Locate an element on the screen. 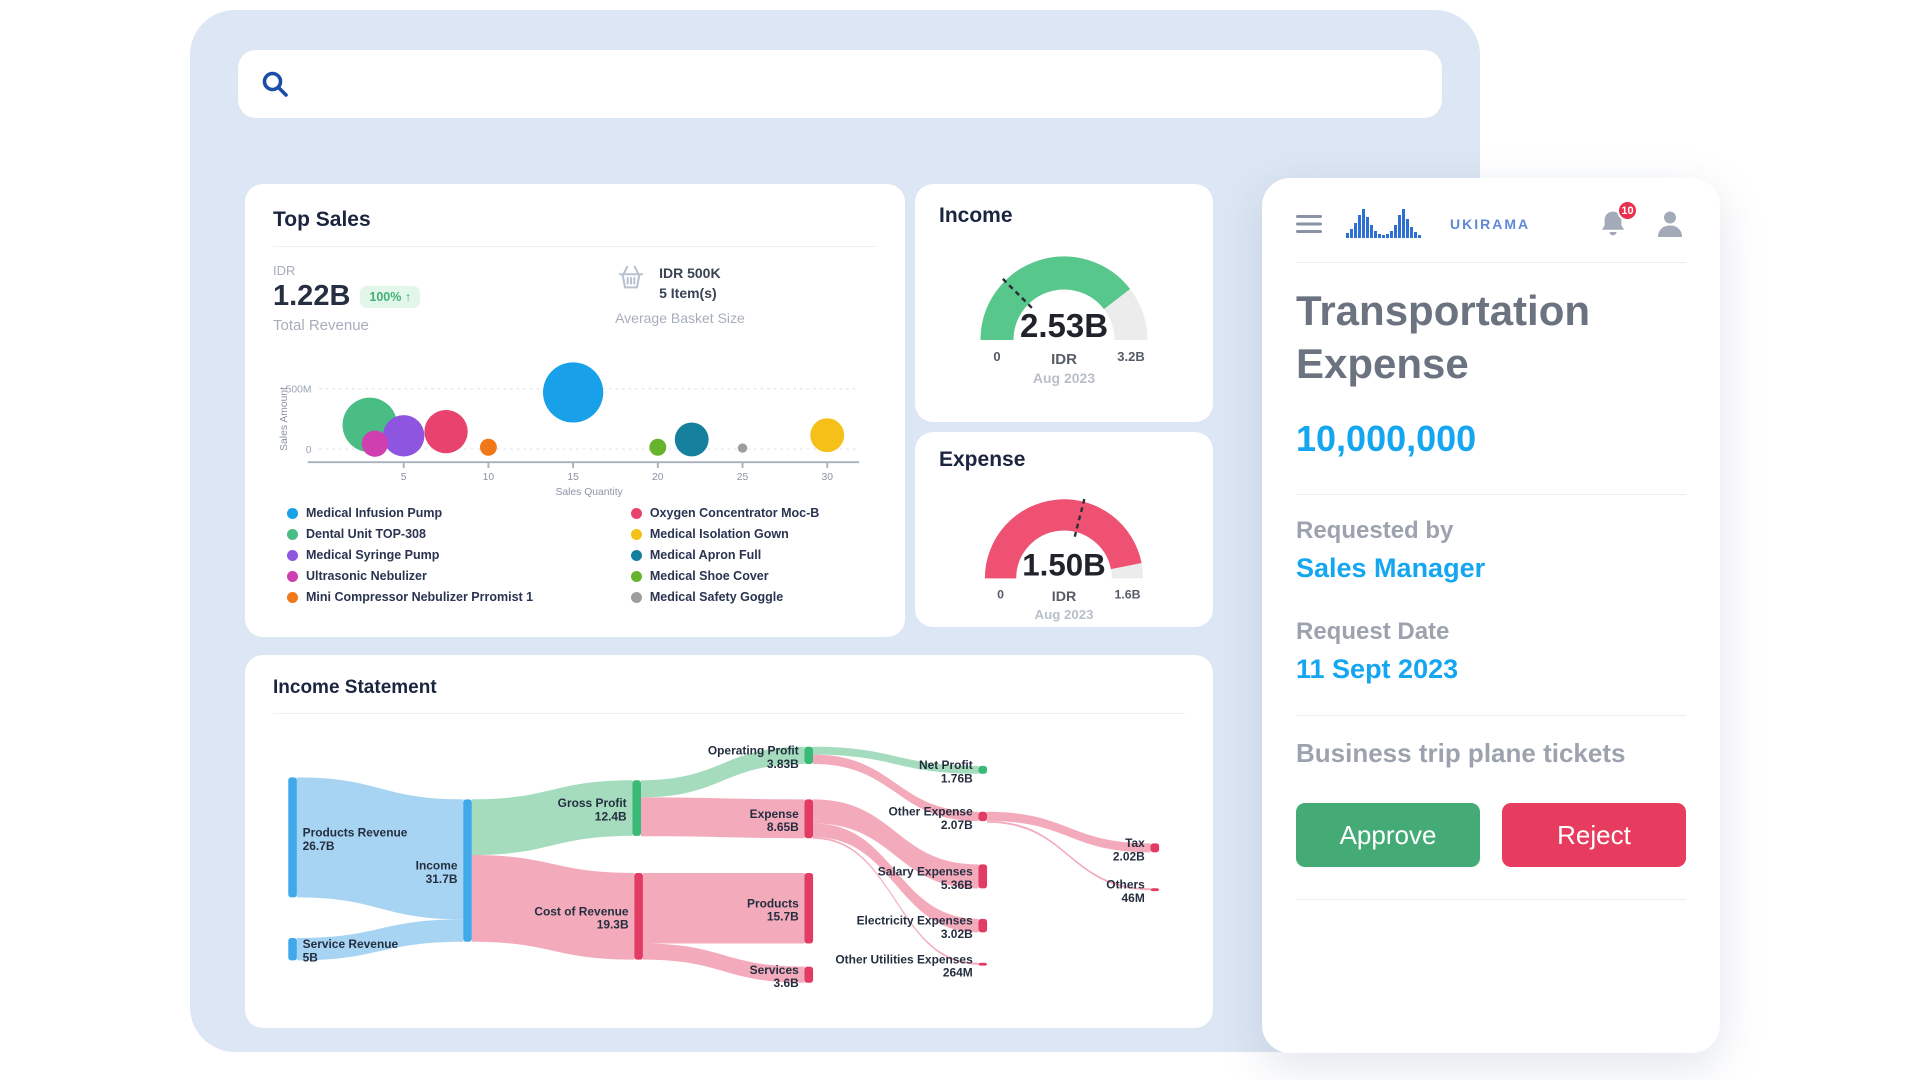 The height and width of the screenshot is (1080, 1920). svg-text: Tax is located at coordinates (1135, 843).